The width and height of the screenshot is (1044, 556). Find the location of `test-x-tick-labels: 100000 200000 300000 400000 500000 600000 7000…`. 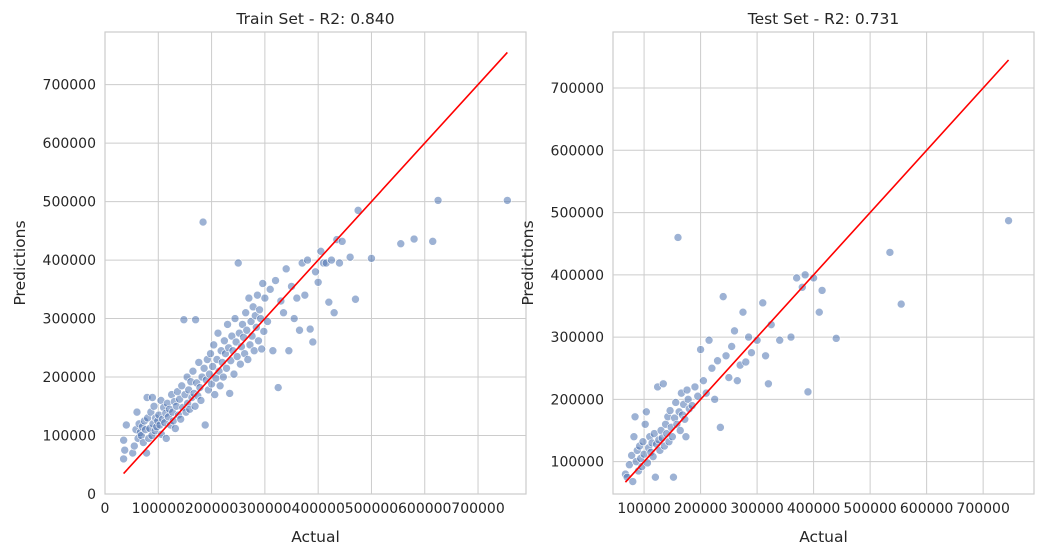

test-x-tick-labels: 100000 200000 300000 400000 500000 600000 7000… is located at coordinates (813, 509).